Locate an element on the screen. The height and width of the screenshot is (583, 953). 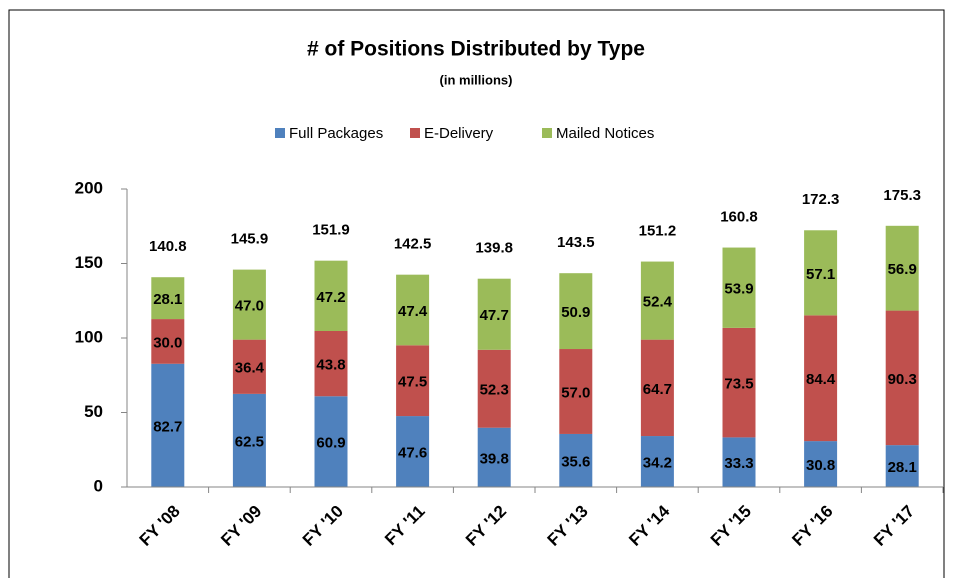
data-label: 34.2 is located at coordinates (657, 462).